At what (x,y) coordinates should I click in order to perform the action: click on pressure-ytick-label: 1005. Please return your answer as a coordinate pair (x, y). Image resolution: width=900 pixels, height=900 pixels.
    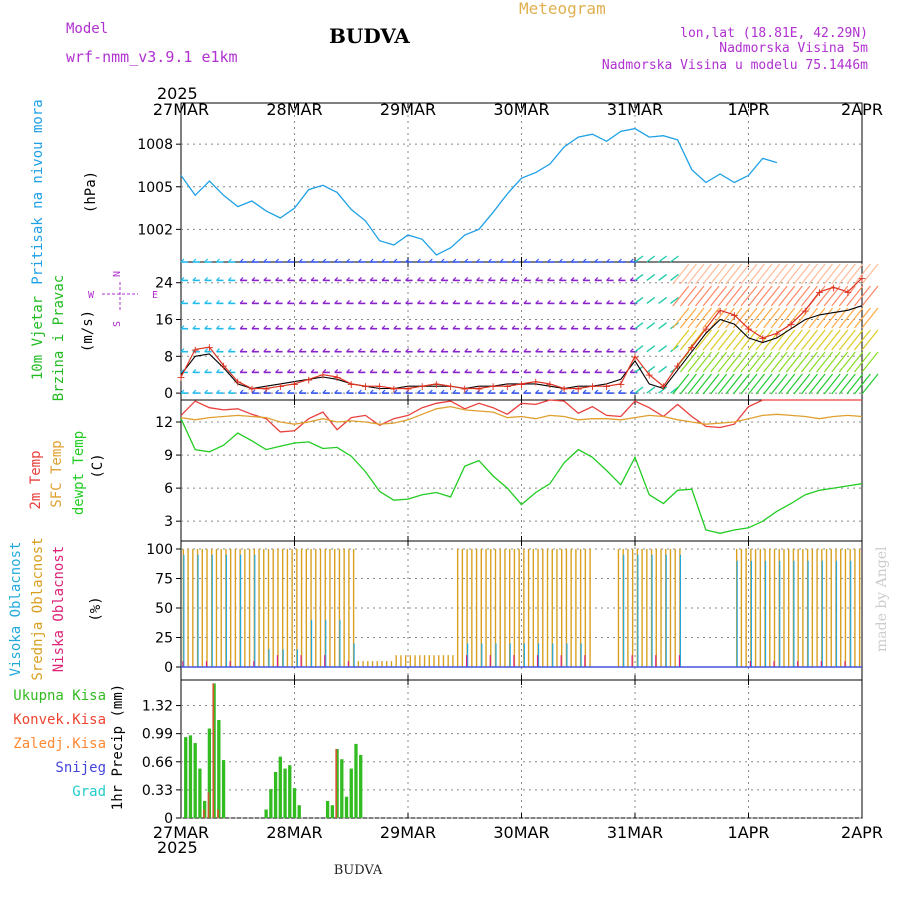
    Looking at the image, I should click on (155, 188).